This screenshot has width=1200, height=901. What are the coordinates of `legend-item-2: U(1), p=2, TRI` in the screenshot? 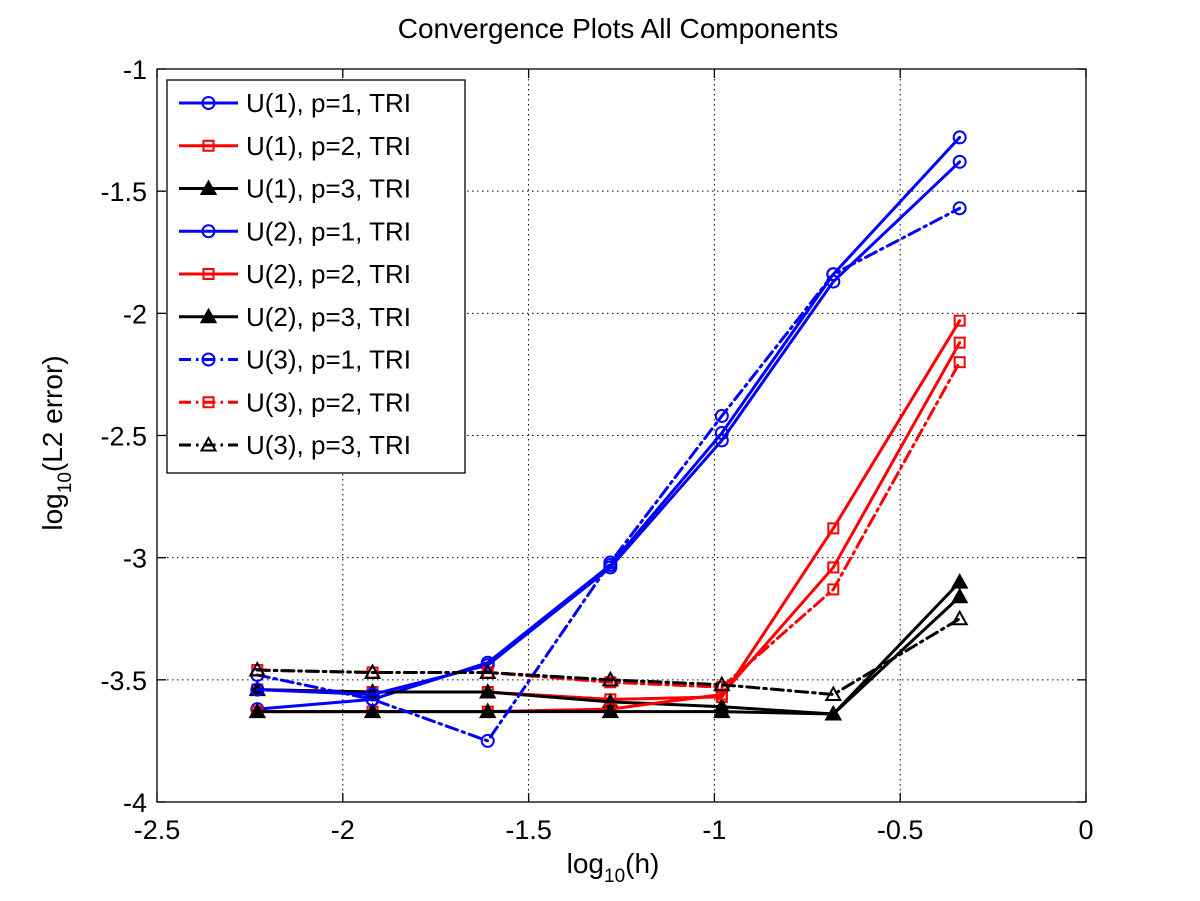 It's located at (295, 146).